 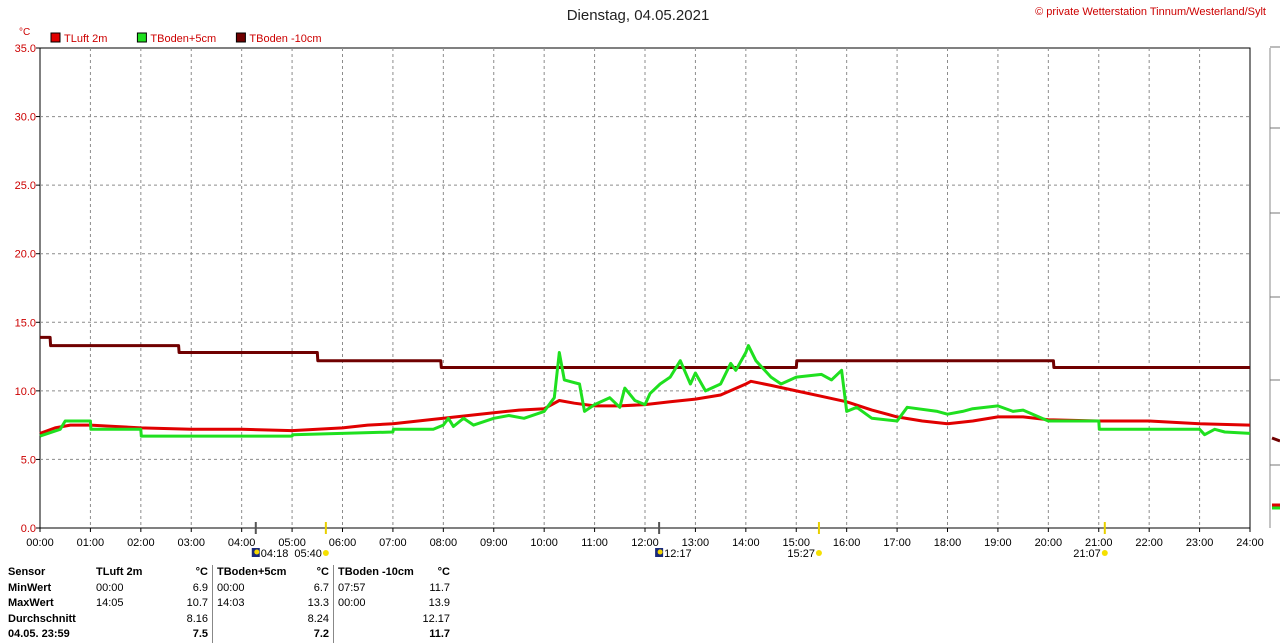 I want to click on stats-row-max: MaxWert 14:05 10.7 14:03 13.3 00:00 13.9, so click(x=229, y=604).